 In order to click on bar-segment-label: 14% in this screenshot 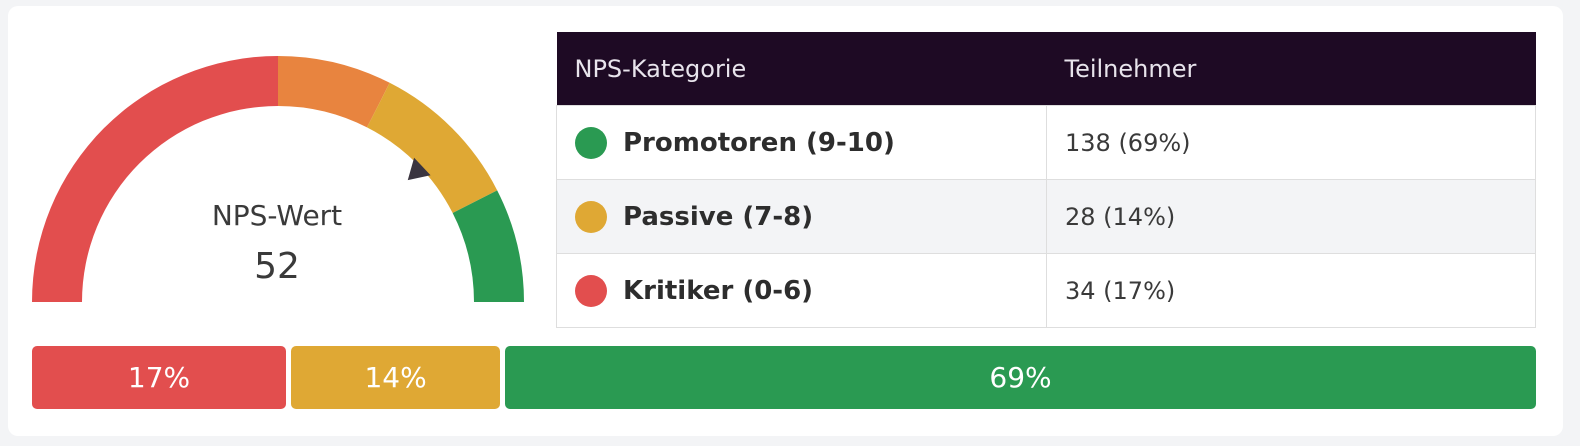, I will do `click(395, 377)`.